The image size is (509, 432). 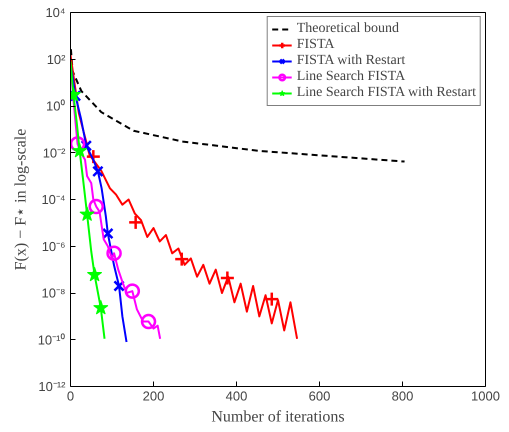 I want to click on y-tick-label: 10⁻², so click(x=54, y=152).